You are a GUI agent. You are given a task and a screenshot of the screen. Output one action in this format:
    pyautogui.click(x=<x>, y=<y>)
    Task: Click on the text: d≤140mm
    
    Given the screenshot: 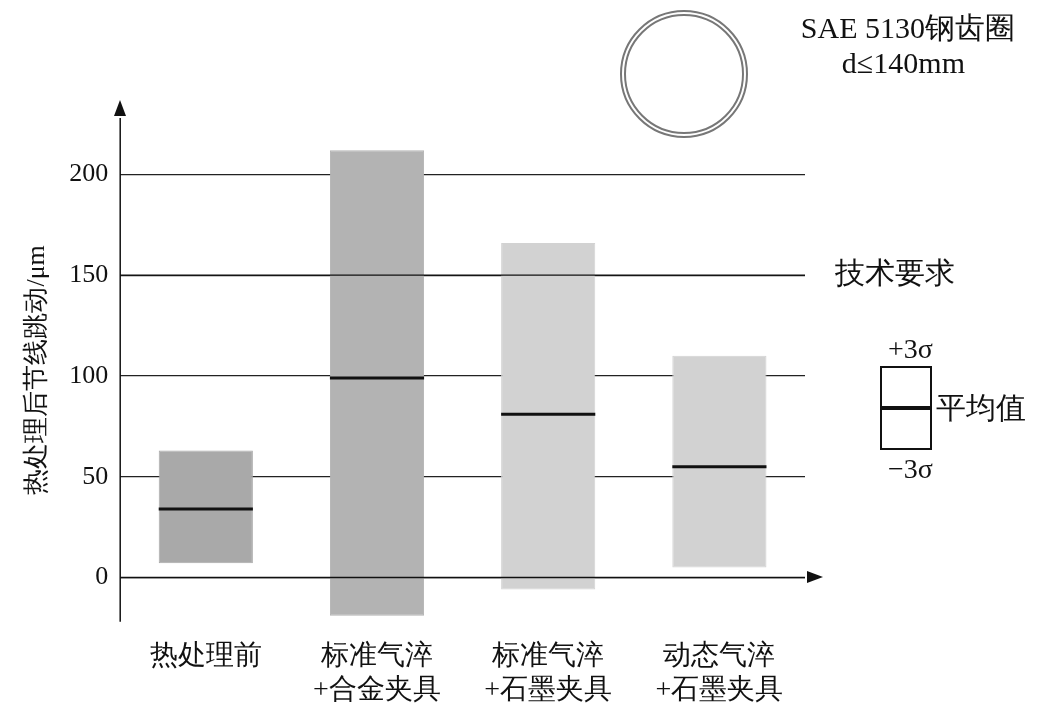 What is the action you would take?
    pyautogui.click(x=903, y=63)
    